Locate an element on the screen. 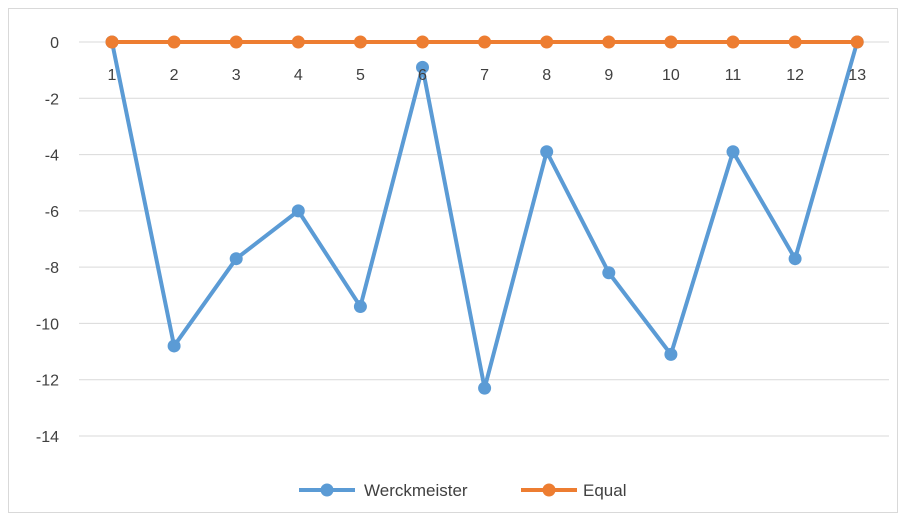 The height and width of the screenshot is (521, 908). series-equal is located at coordinates (484, 42).